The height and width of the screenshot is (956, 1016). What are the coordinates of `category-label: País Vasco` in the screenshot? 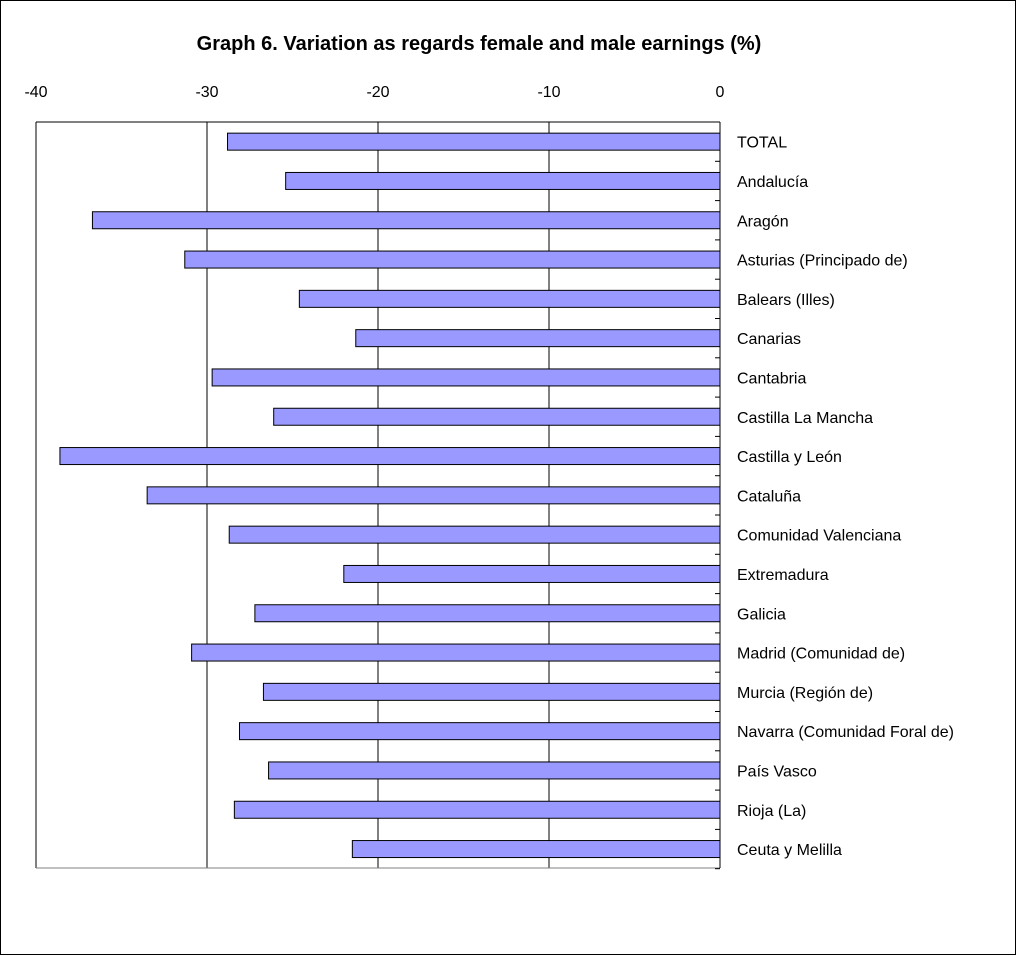 It's located at (777, 771).